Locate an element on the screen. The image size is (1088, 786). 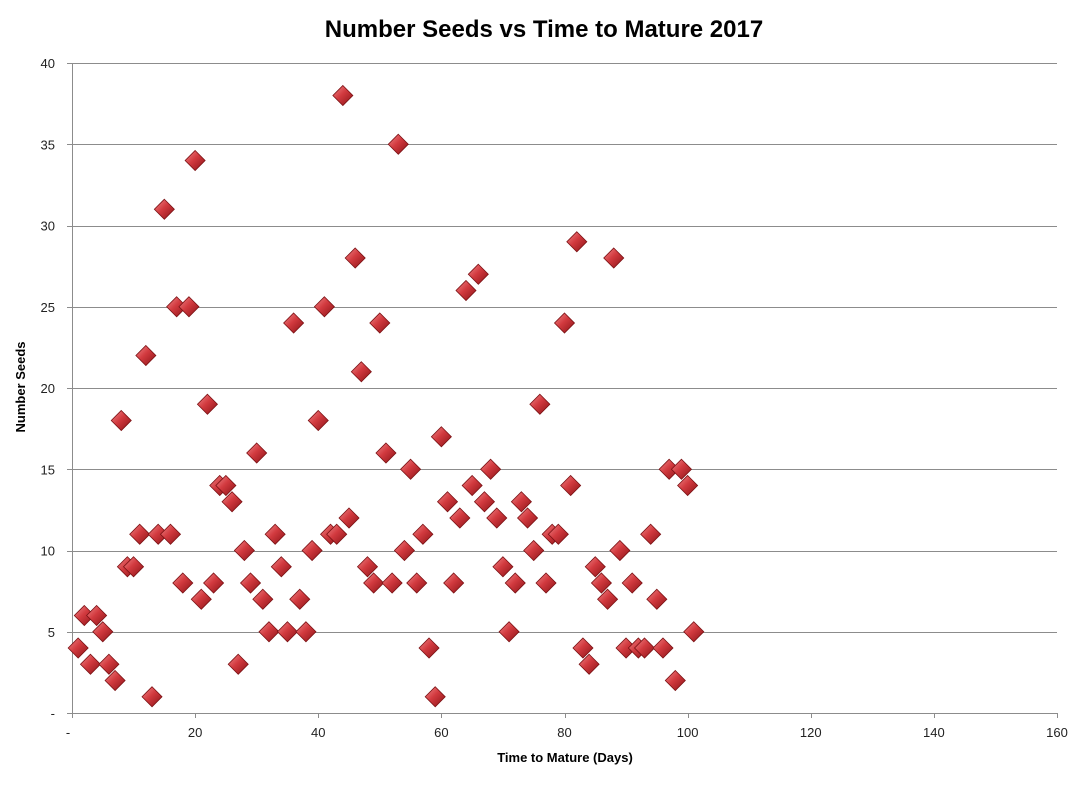
x-axis-title: Time to Mature (Days) is located at coordinates (565, 757).